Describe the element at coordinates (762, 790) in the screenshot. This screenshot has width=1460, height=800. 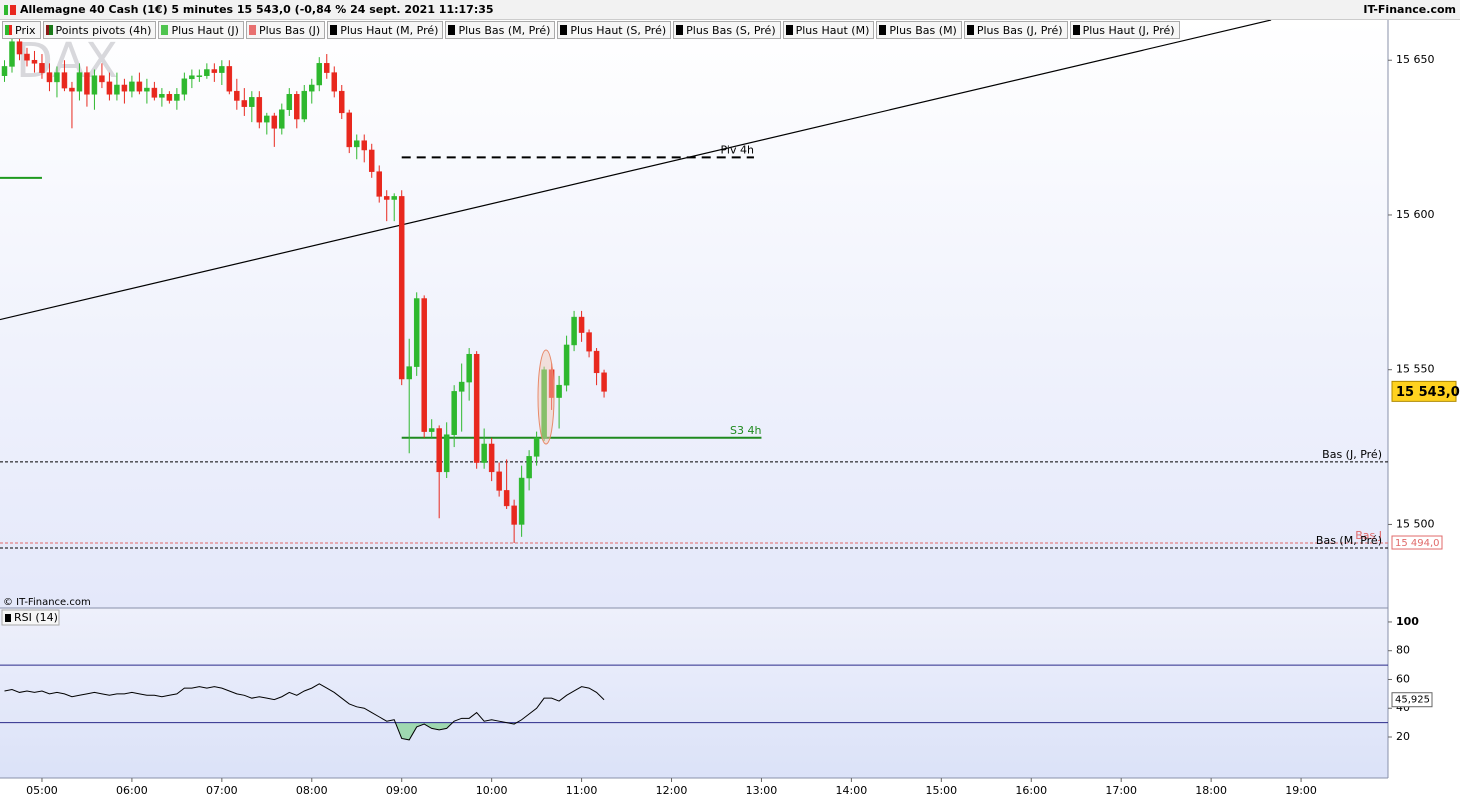
I see `x-tick-label: 13:00` at that location.